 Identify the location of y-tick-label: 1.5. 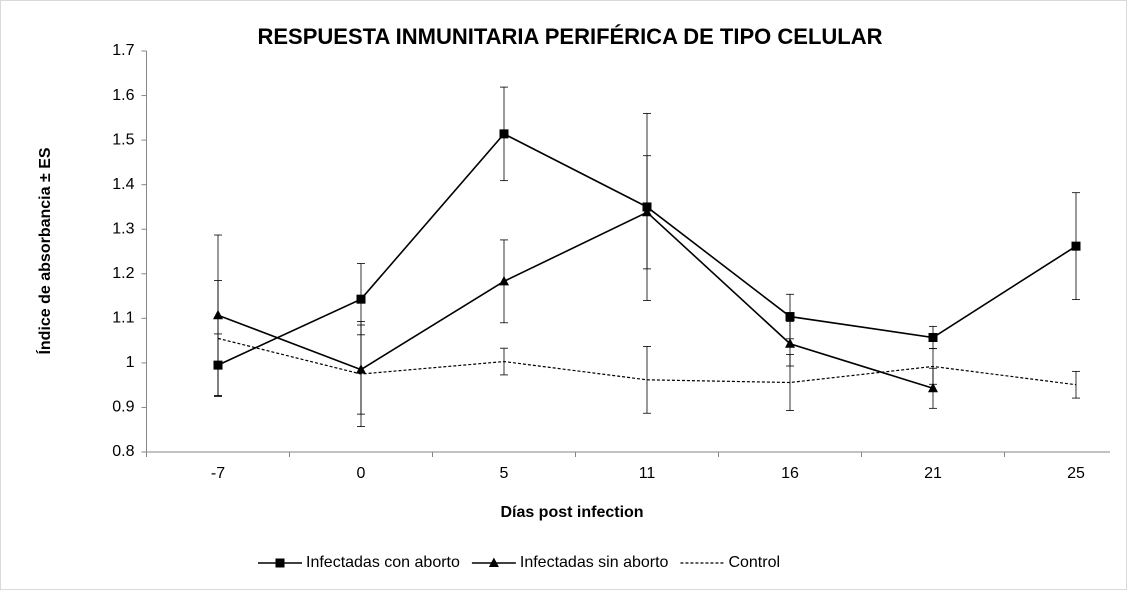
(123, 139).